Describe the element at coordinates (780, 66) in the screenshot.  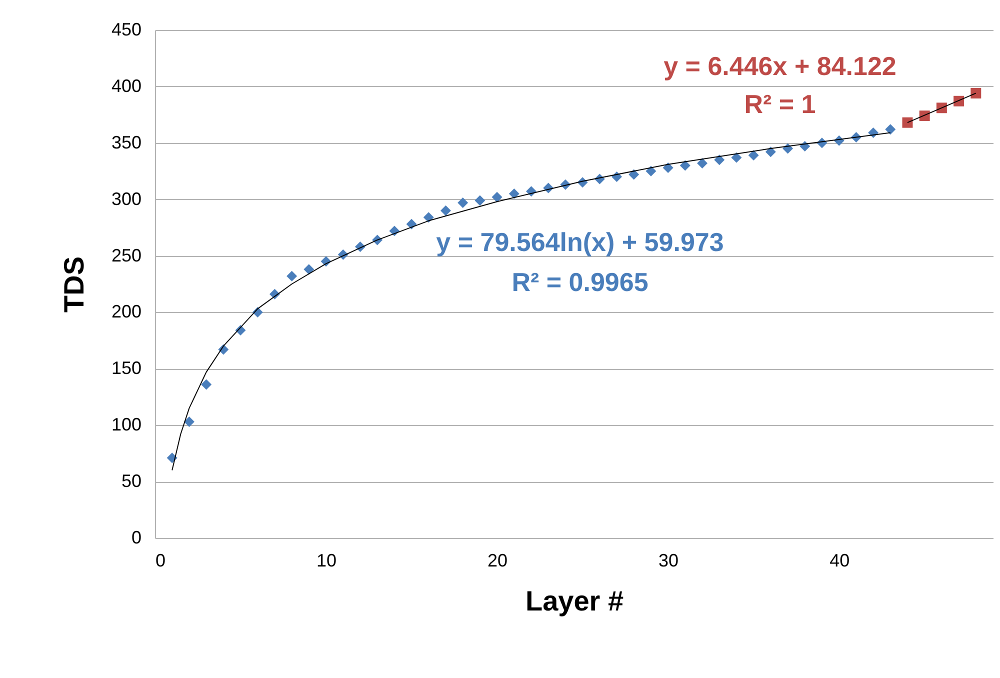
I see `annotation: y = 6.446x + 84.122` at that location.